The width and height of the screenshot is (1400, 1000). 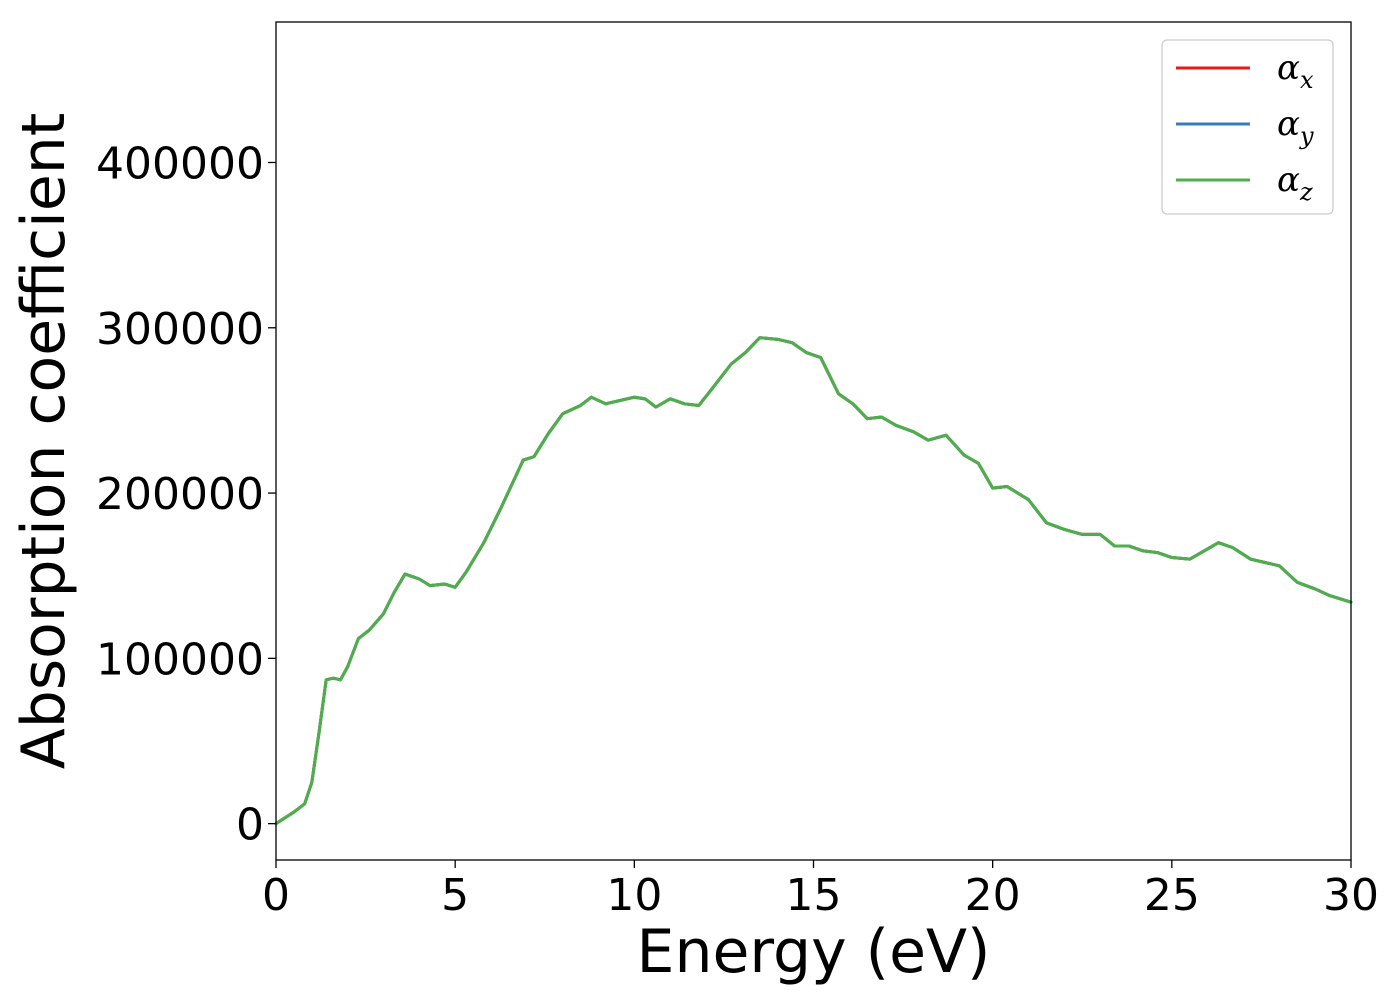 I want to click on x-tick-label: 5, so click(x=455, y=895).